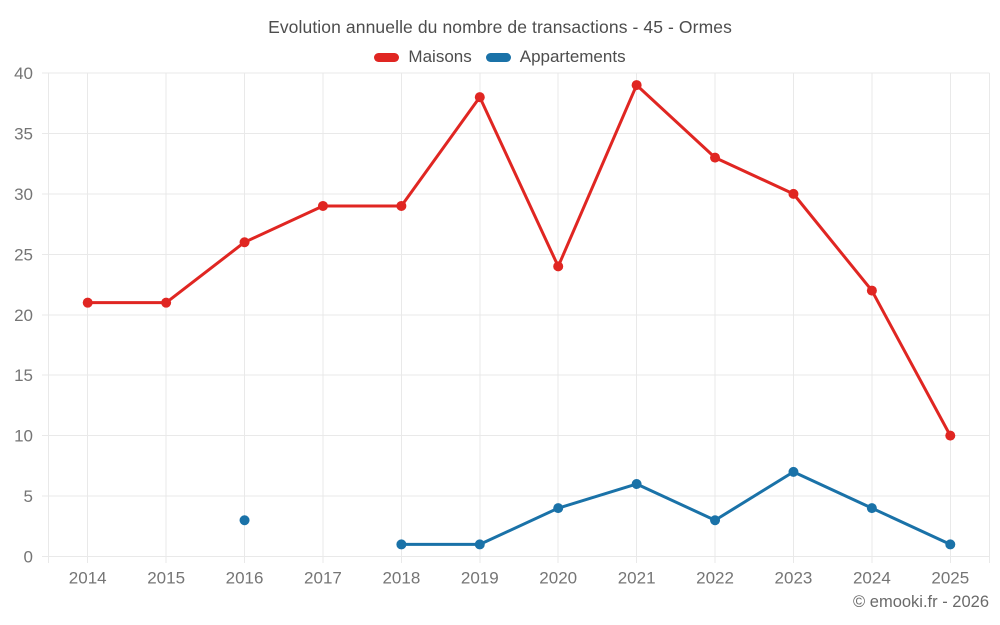 The height and width of the screenshot is (625, 1000). What do you see at coordinates (715, 157) in the screenshot?
I see `data-point-maisons-2022` at bounding box center [715, 157].